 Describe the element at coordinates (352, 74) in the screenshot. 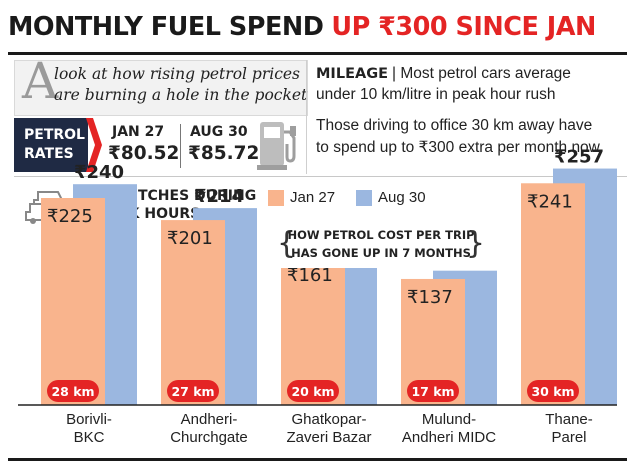

I see `mileage-label: MILEAGE` at that location.